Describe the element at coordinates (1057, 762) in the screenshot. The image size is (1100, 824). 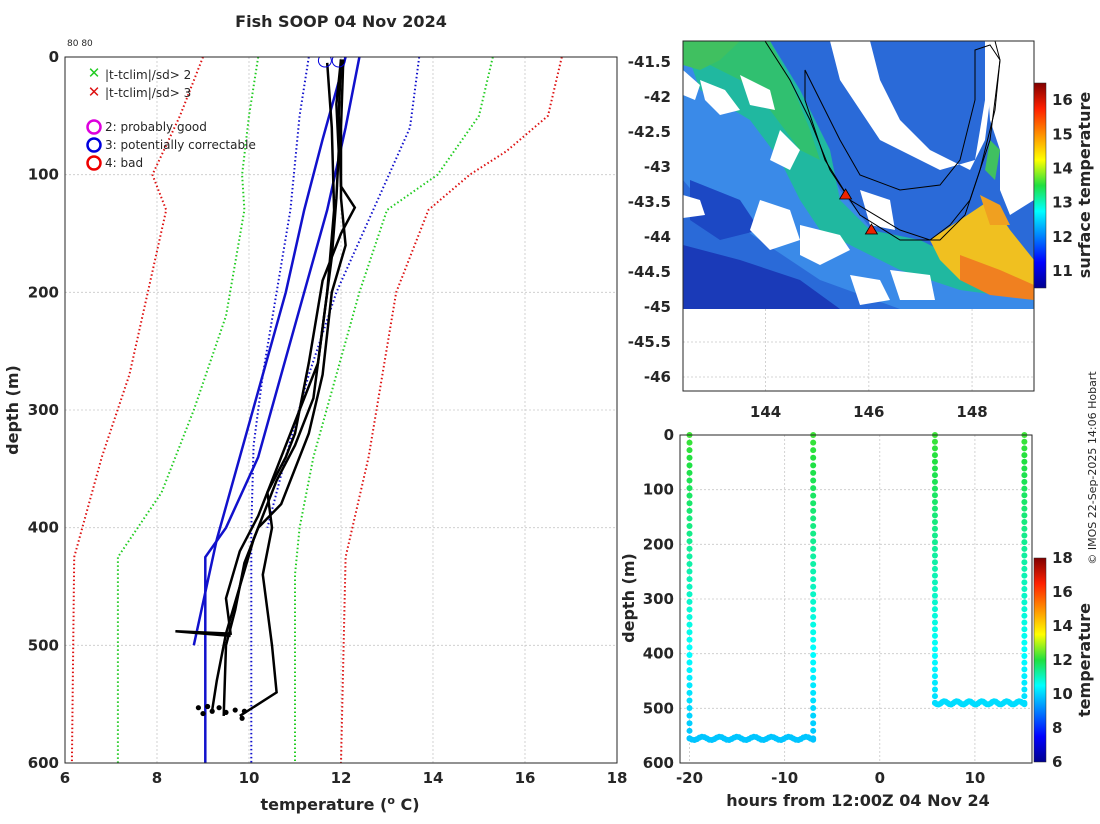
I see `temp-colorbar-tick: 6` at that location.